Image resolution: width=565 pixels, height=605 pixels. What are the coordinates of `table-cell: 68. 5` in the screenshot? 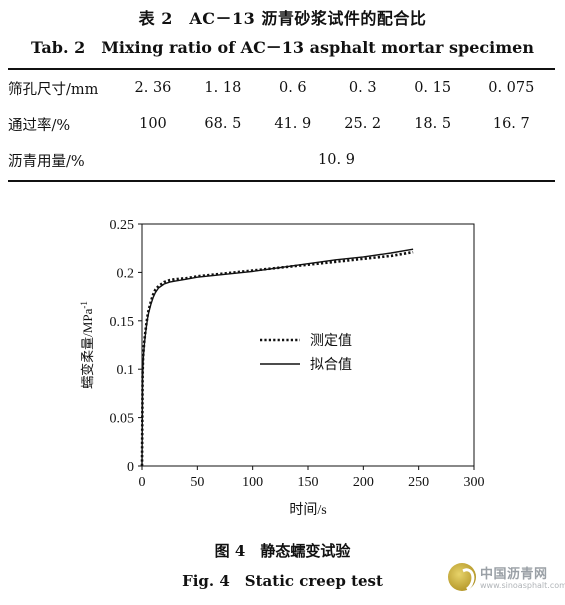 It's located at (223, 124).